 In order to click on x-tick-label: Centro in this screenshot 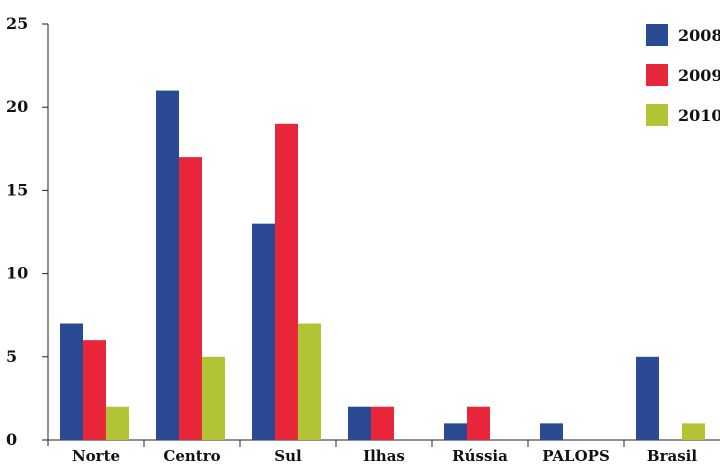, I will do `click(191, 455)`.